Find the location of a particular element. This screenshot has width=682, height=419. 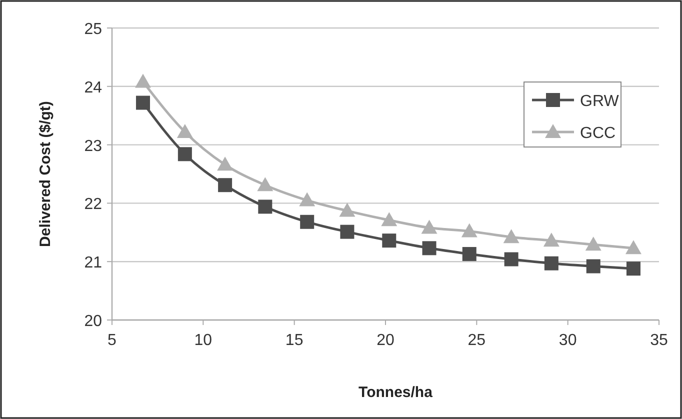

x-tick-label: 35 is located at coordinates (659, 340).